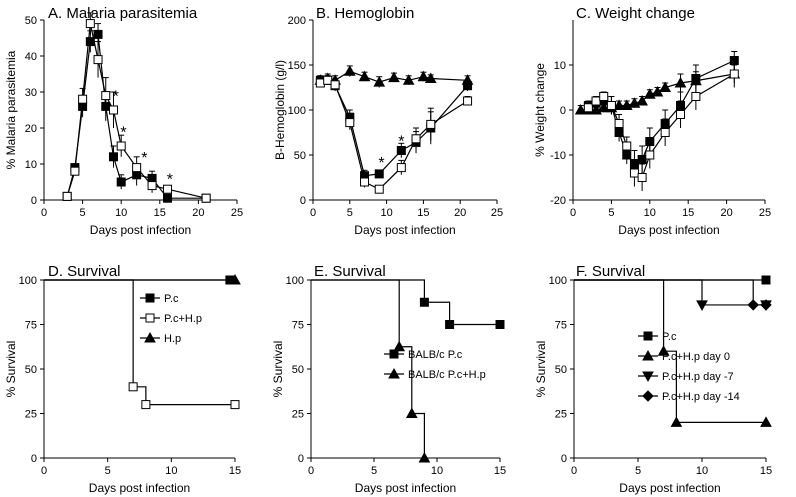 The height and width of the screenshot is (497, 796). Describe the element at coordinates (435, 365) in the screenshot. I see `legend: BALB/c P.c BALB/c P.c+H.p` at that location.